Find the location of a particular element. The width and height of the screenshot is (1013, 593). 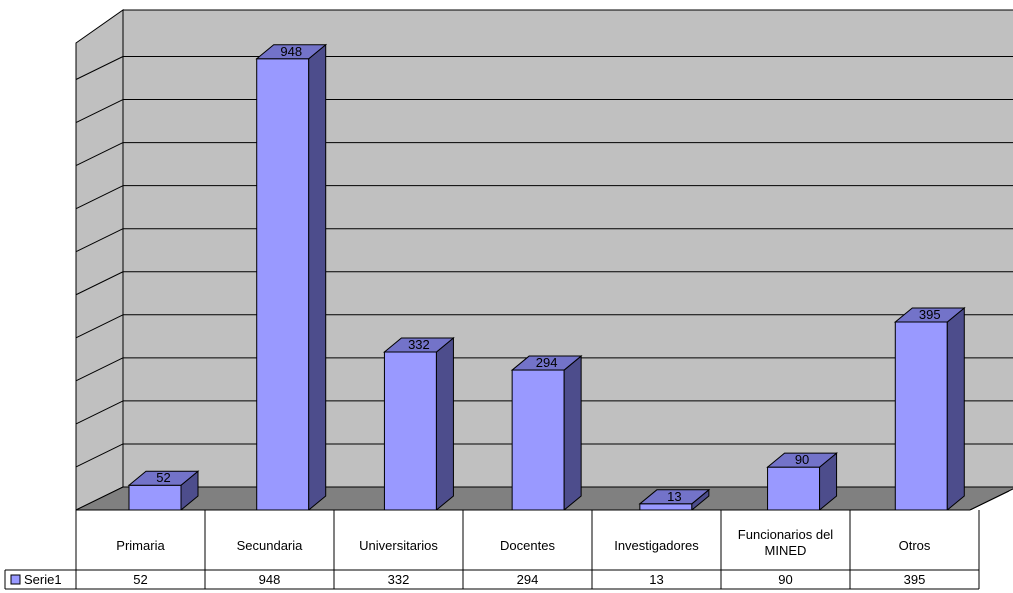

data-label: 13 is located at coordinates (674, 496).